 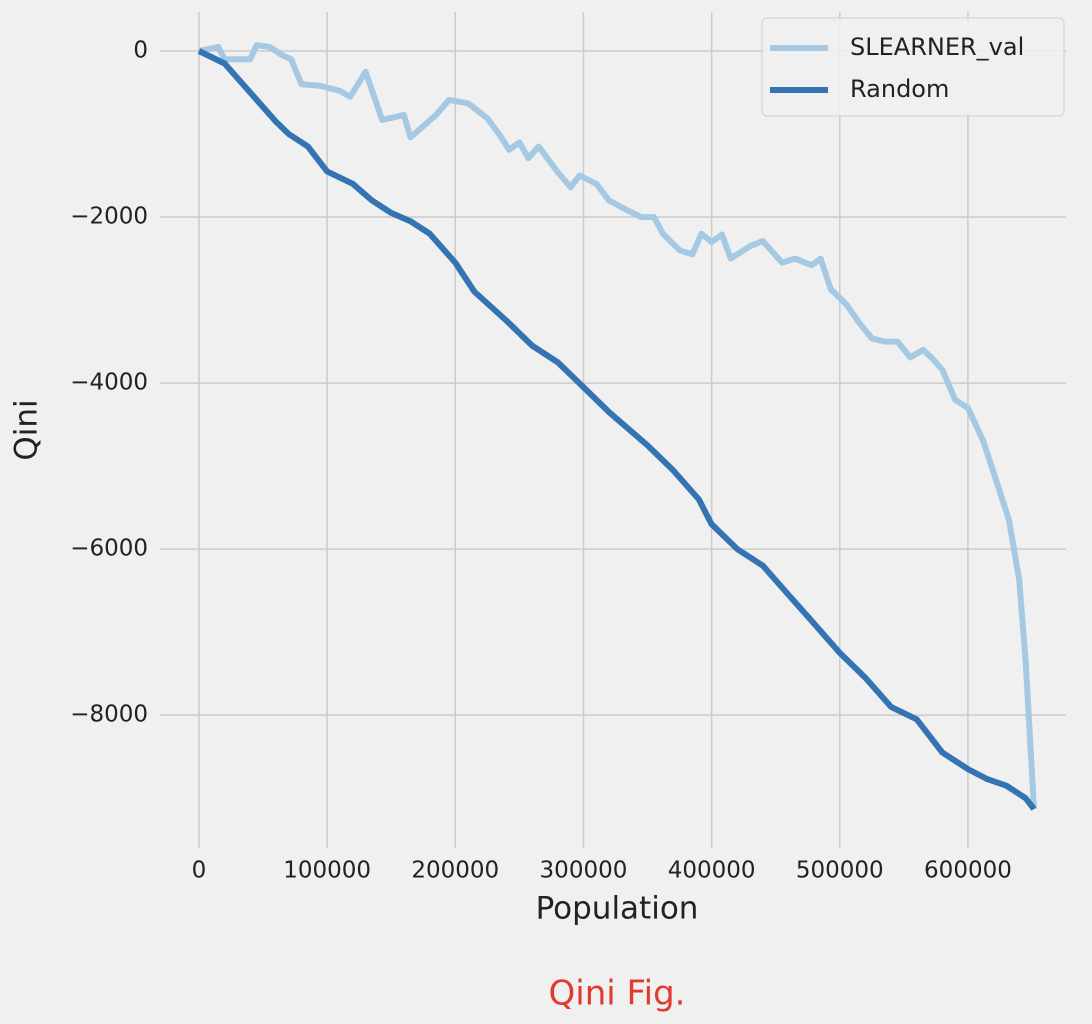 What do you see at coordinates (968, 871) in the screenshot?
I see `x-tick-label: 600000` at bounding box center [968, 871].